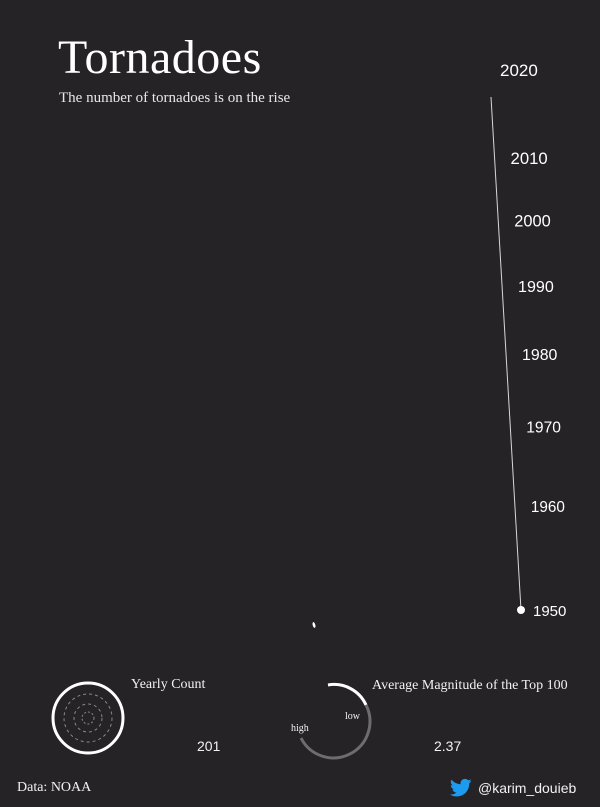 This screenshot has width=600, height=807. I want to click on magnitude-value: 2.37, so click(448, 746).